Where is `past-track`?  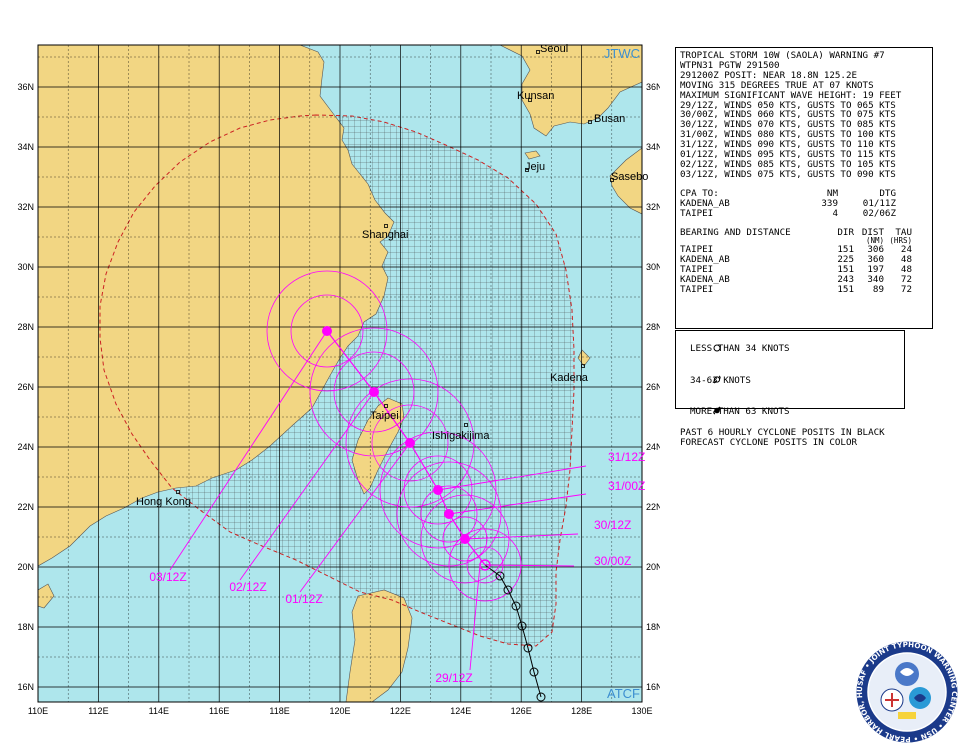 past-track is located at coordinates (515, 633).